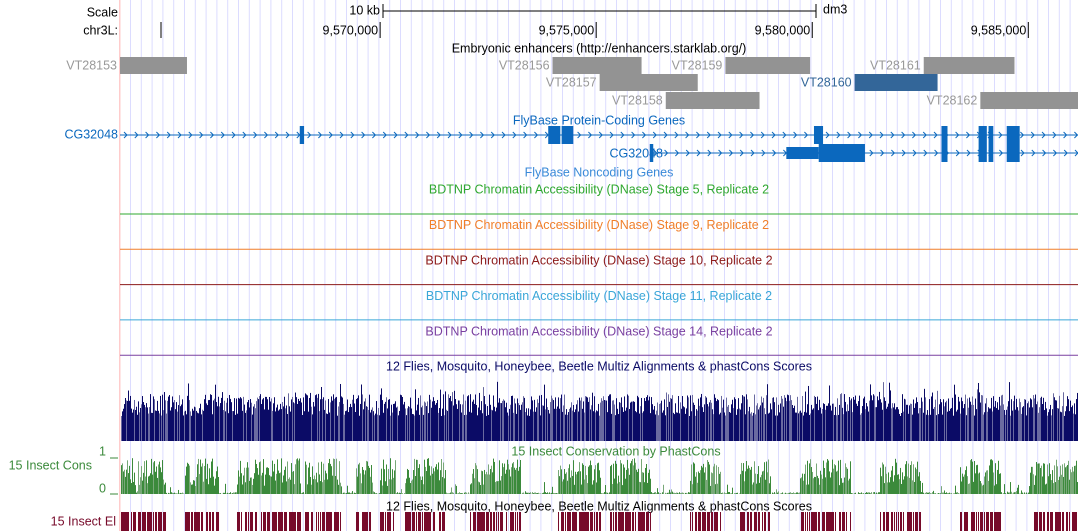  Describe the element at coordinates (826, 82) in the screenshot. I see `enhancer-label: VT28160` at that location.